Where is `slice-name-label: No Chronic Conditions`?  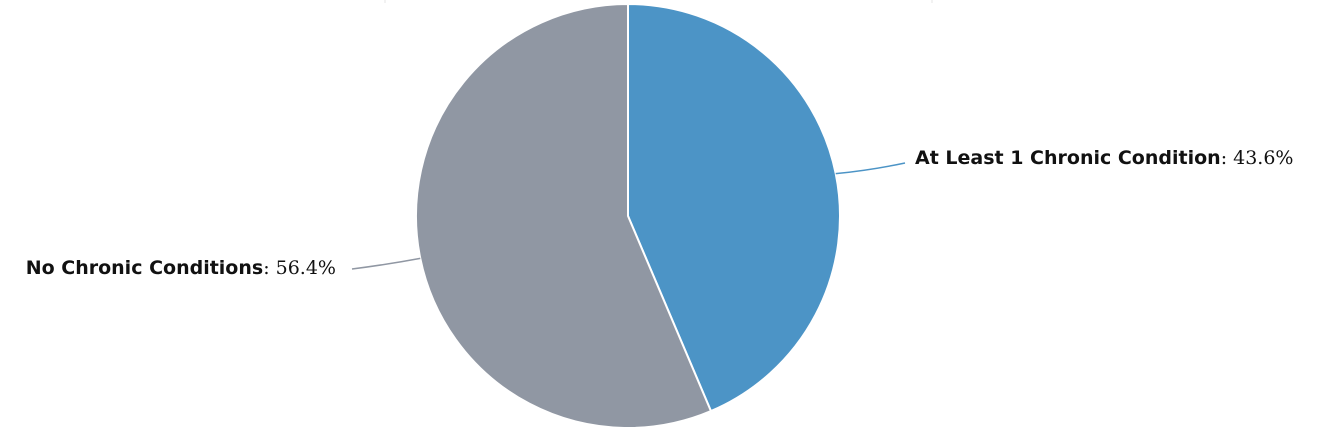
slice-name-label: No Chronic Conditions is located at coordinates (145, 268).